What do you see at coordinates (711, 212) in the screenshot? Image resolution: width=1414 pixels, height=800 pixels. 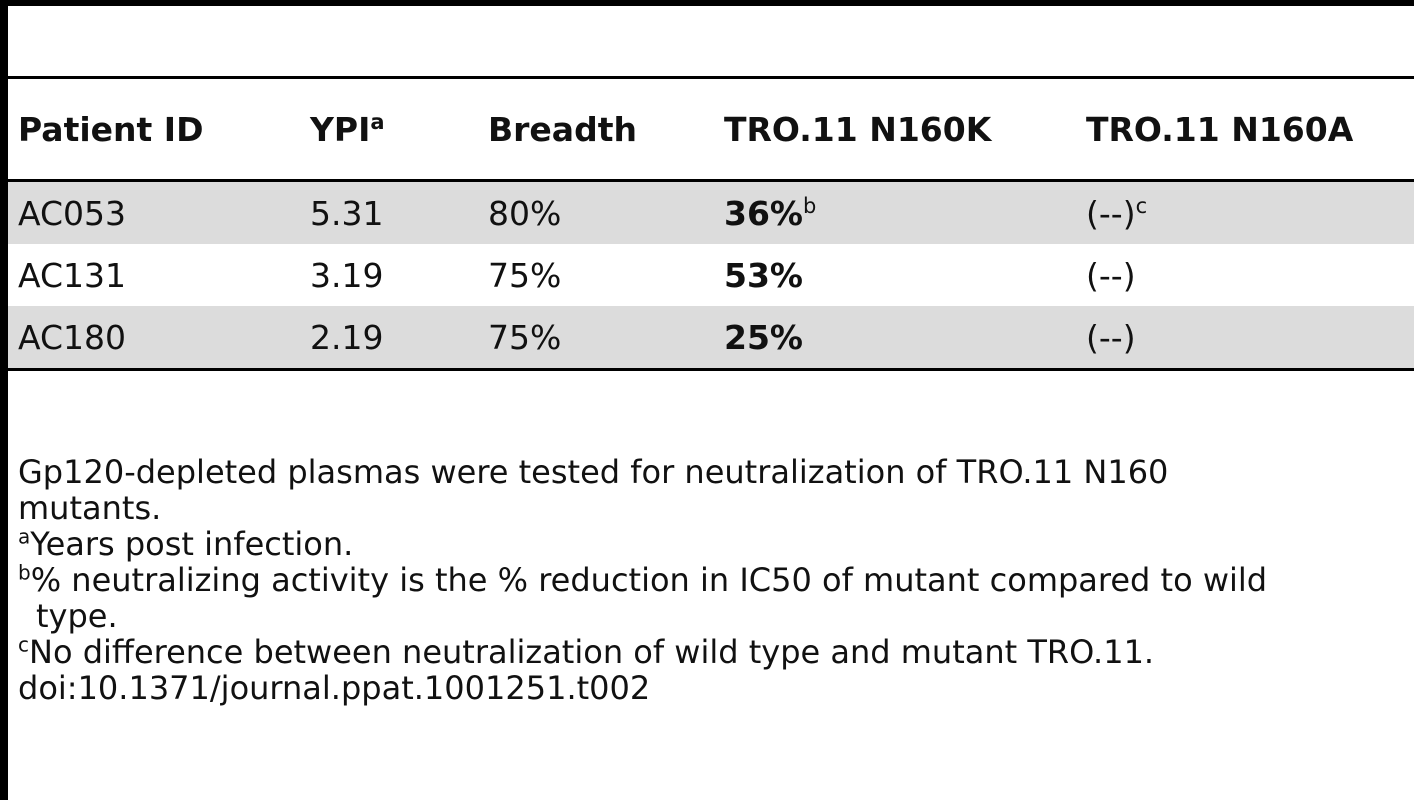 I see `table-row: AC053 5.31 80% 36%b (--)c` at bounding box center [711, 212].